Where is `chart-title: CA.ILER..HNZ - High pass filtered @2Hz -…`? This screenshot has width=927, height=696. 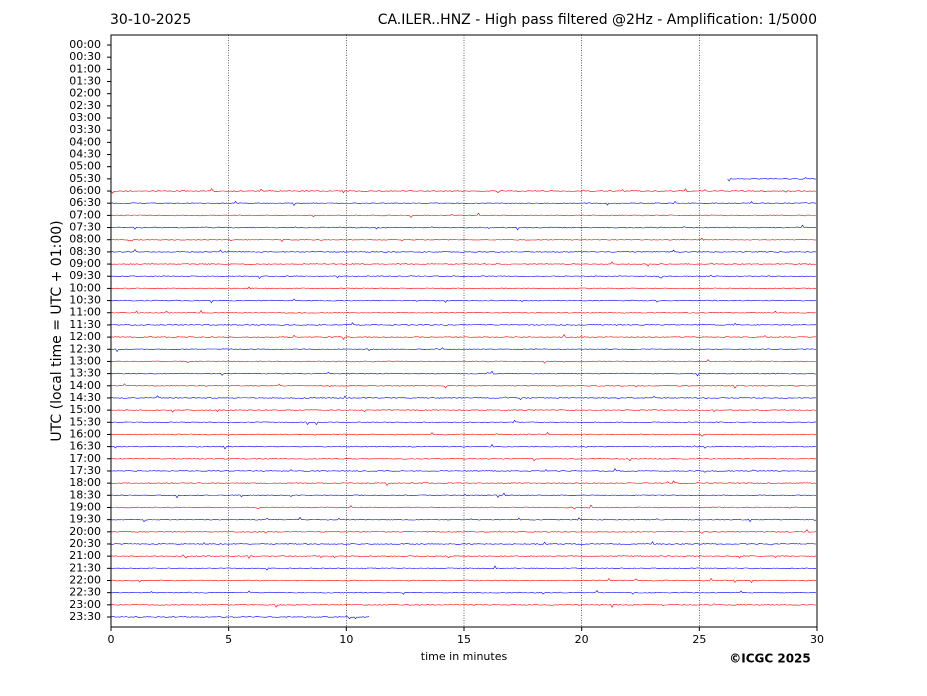
chart-title: CA.ILER..HNZ - High pass filtered @2Hz -… is located at coordinates (597, 20).